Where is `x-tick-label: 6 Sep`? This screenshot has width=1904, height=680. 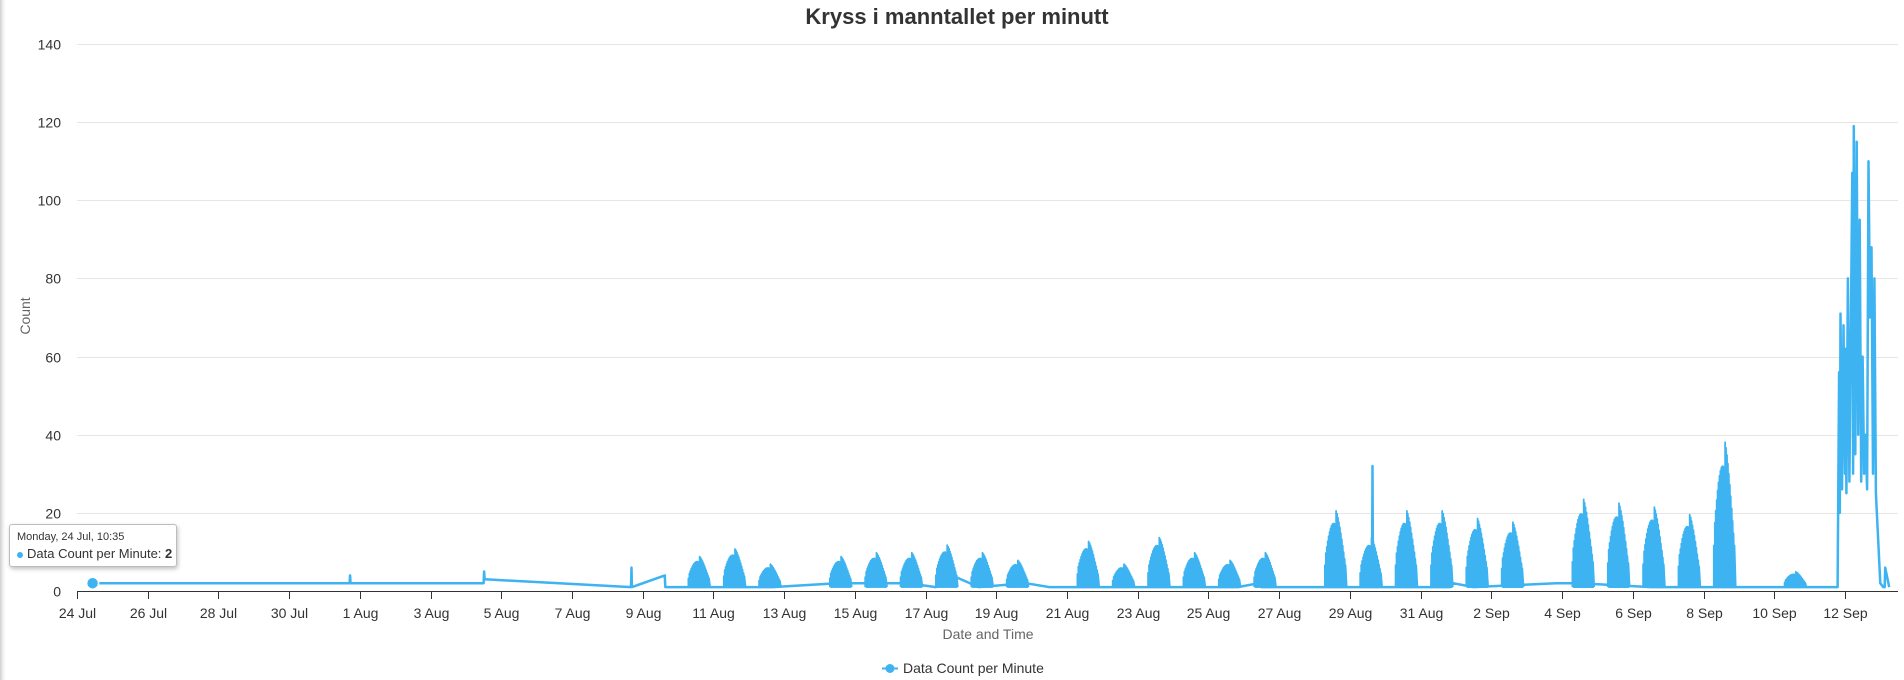 x-tick-label: 6 Sep is located at coordinates (1633, 613).